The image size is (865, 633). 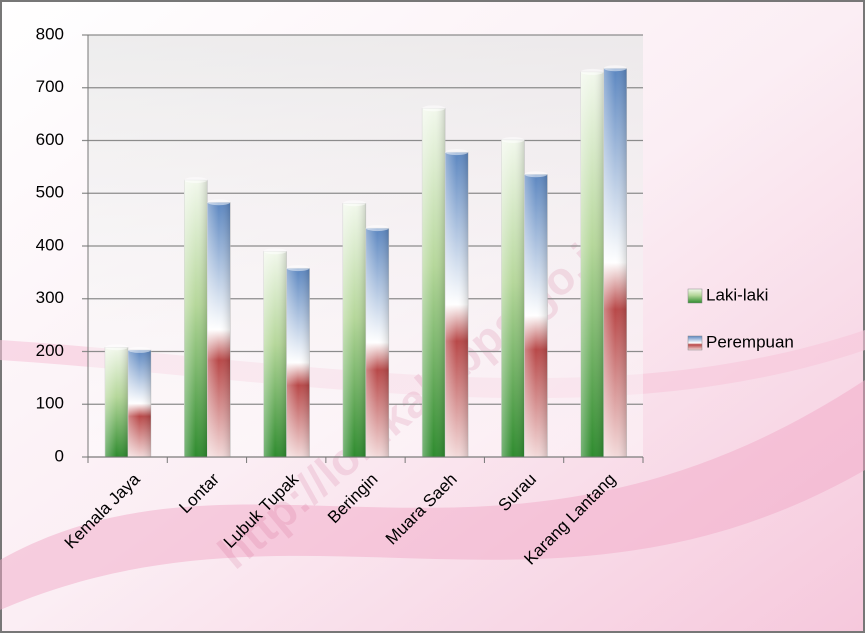 I want to click on y-tick-label: 300, so click(x=50, y=297).